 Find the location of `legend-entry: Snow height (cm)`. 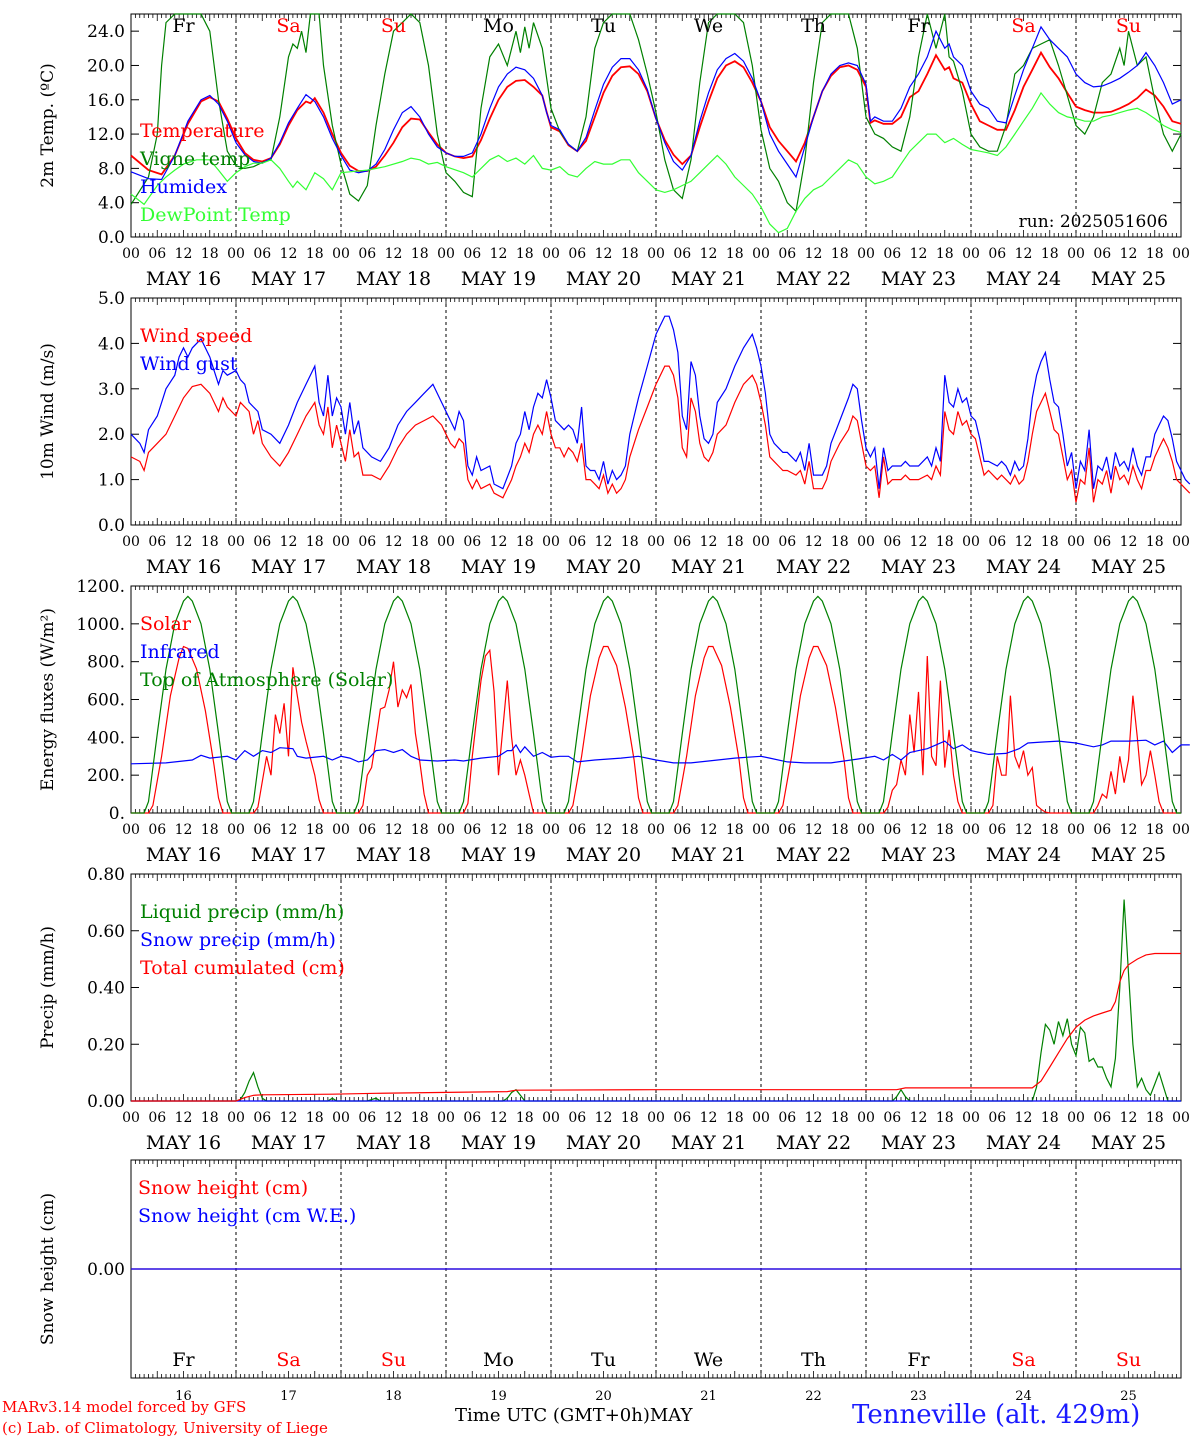

legend-entry: Snow height (cm) is located at coordinates (223, 1188).